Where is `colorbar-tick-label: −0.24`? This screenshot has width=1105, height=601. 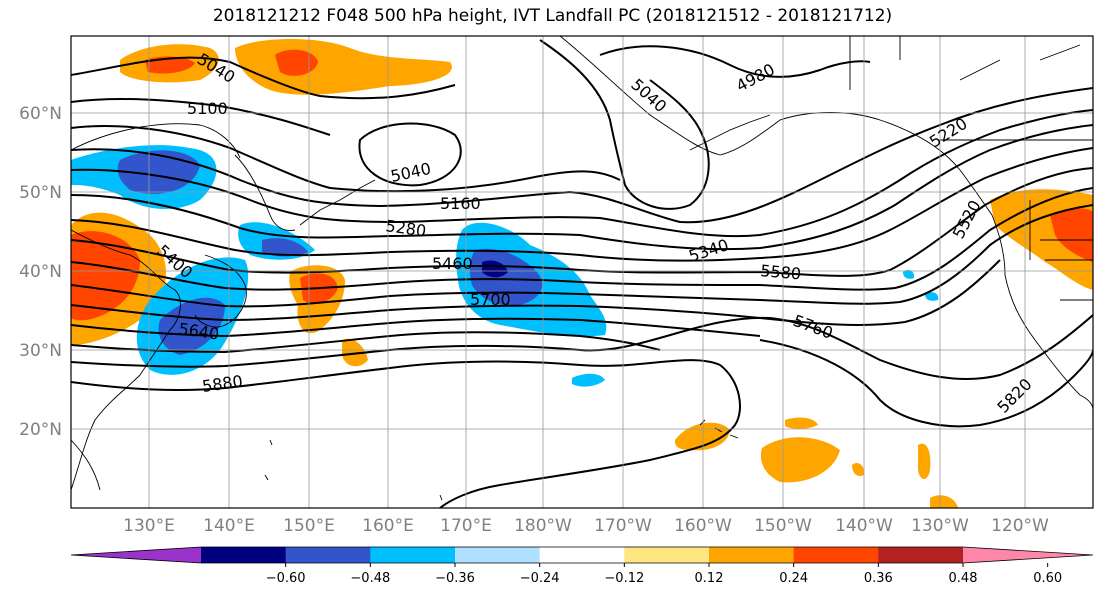
colorbar-tick-label: −0.24 is located at coordinates (540, 578).